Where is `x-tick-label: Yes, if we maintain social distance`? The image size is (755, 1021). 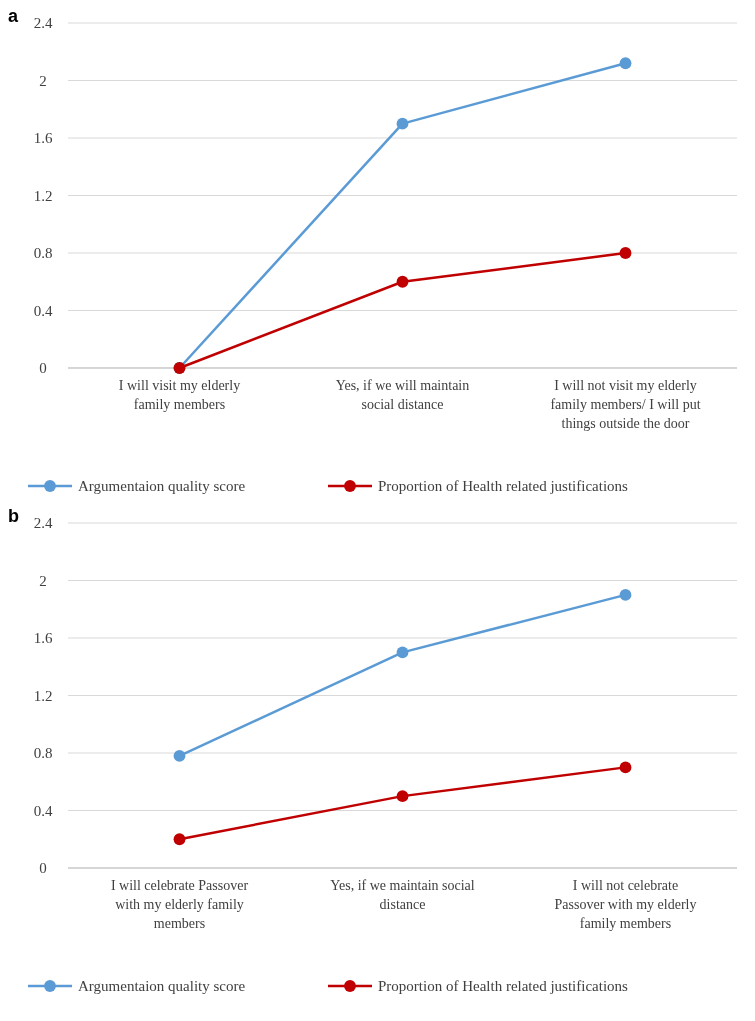
x-tick-label: Yes, if we maintain social distance is located at coordinates (402, 895).